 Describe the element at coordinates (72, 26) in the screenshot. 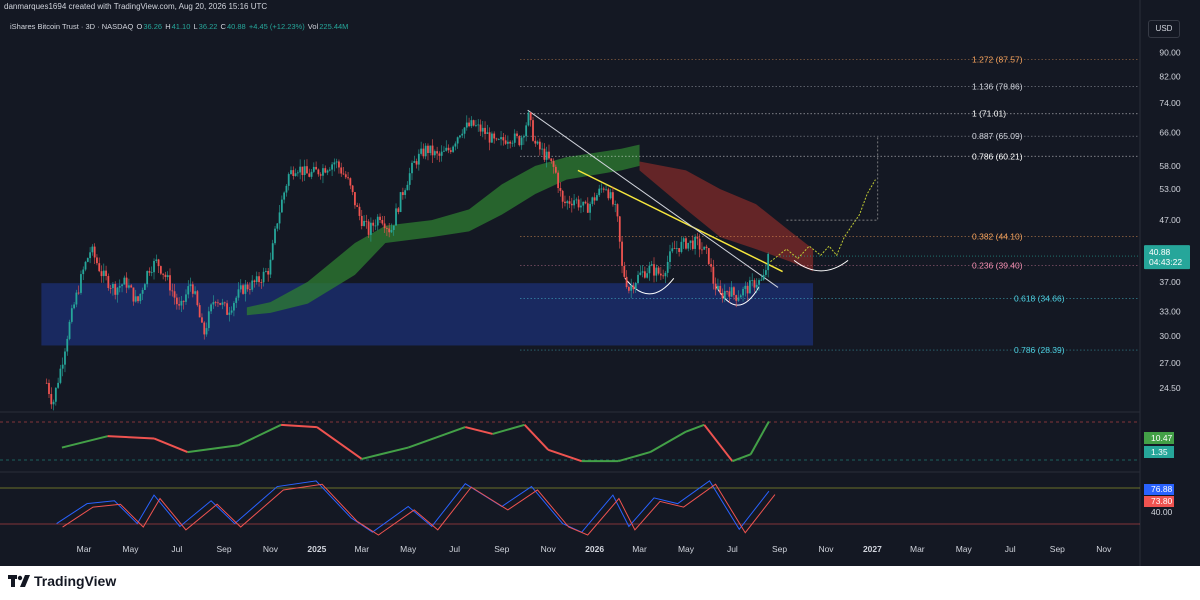

I see `symbol-name: iShares Bitcoin Trust · 3D · NASDAQ` at that location.